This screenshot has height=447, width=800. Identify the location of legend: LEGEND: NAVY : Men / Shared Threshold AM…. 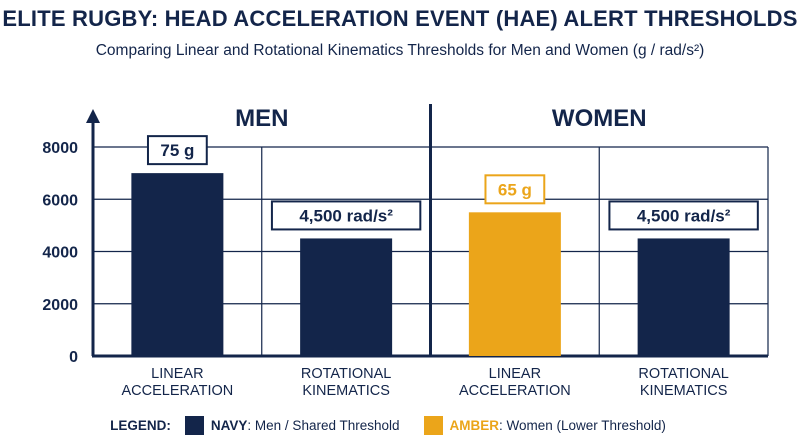
(400, 425).